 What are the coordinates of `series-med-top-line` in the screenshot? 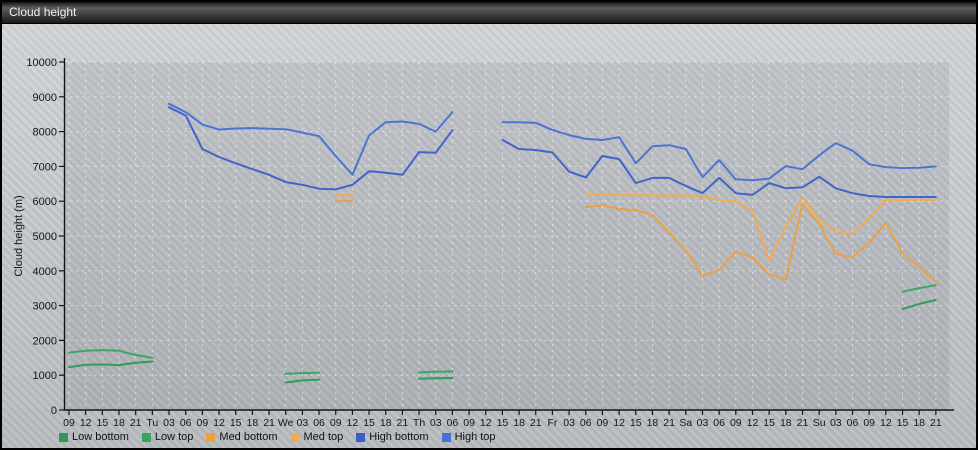 It's located at (760, 227).